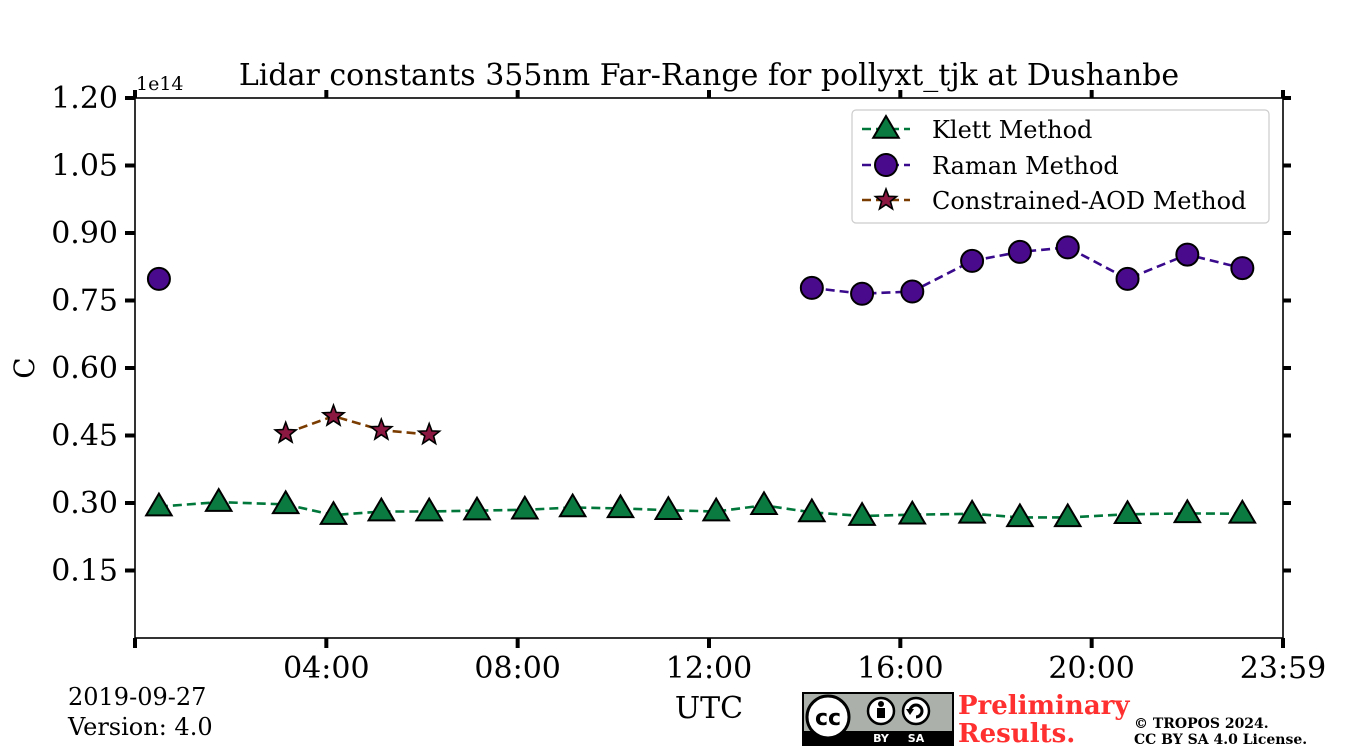 The width and height of the screenshot is (1350, 750). Describe the element at coordinates (84, 233) in the screenshot. I see `y-tick-label: 0.90` at that location.